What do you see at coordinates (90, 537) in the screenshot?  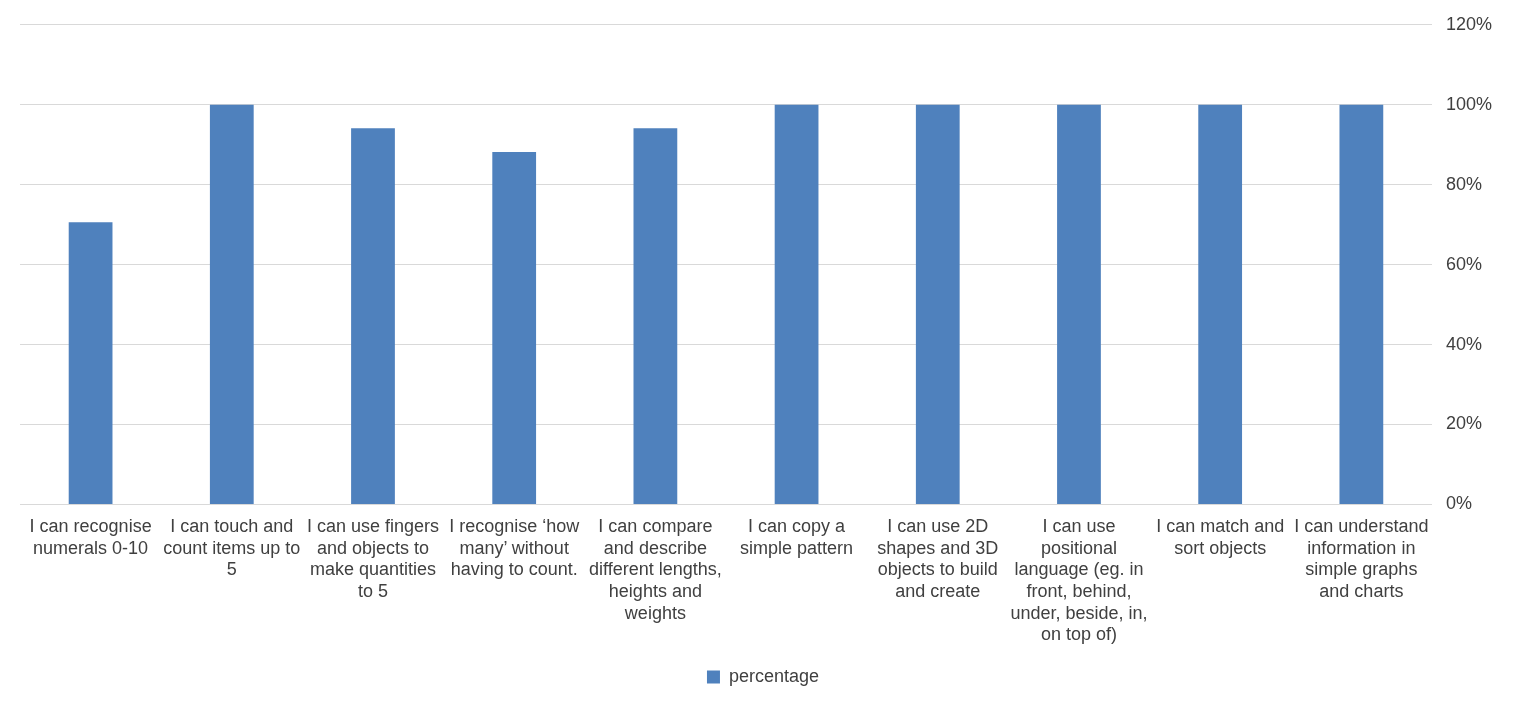 I see `x-tick-label: I can recognise numerals 0-10` at bounding box center [90, 537].